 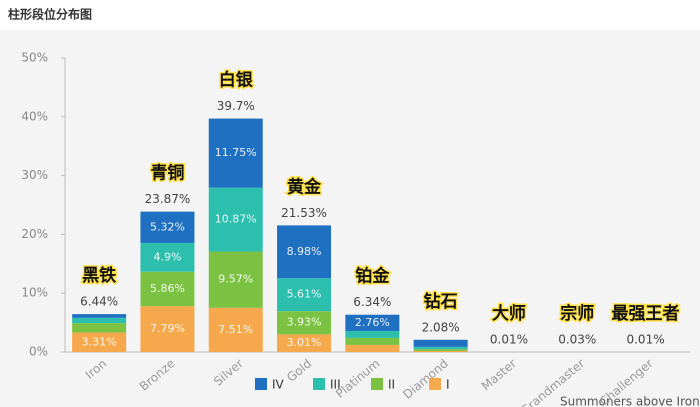 I want to click on total-label: 6.44%, so click(x=99, y=302).